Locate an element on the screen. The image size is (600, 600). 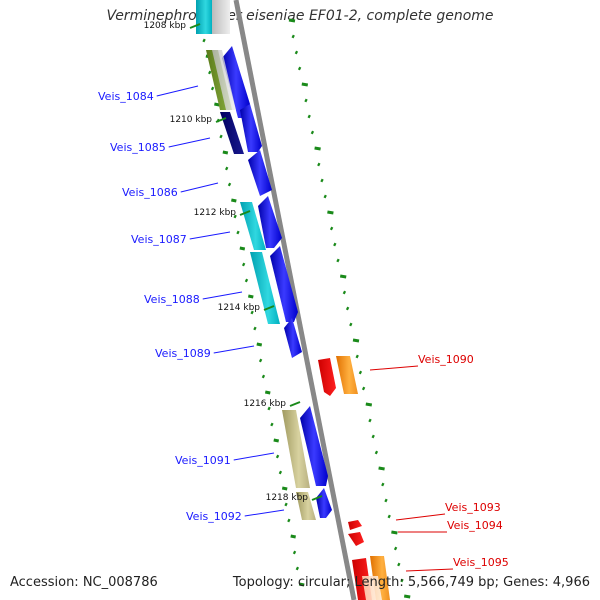
tick-label: 1210 kbp is located at coordinates (191, 120).